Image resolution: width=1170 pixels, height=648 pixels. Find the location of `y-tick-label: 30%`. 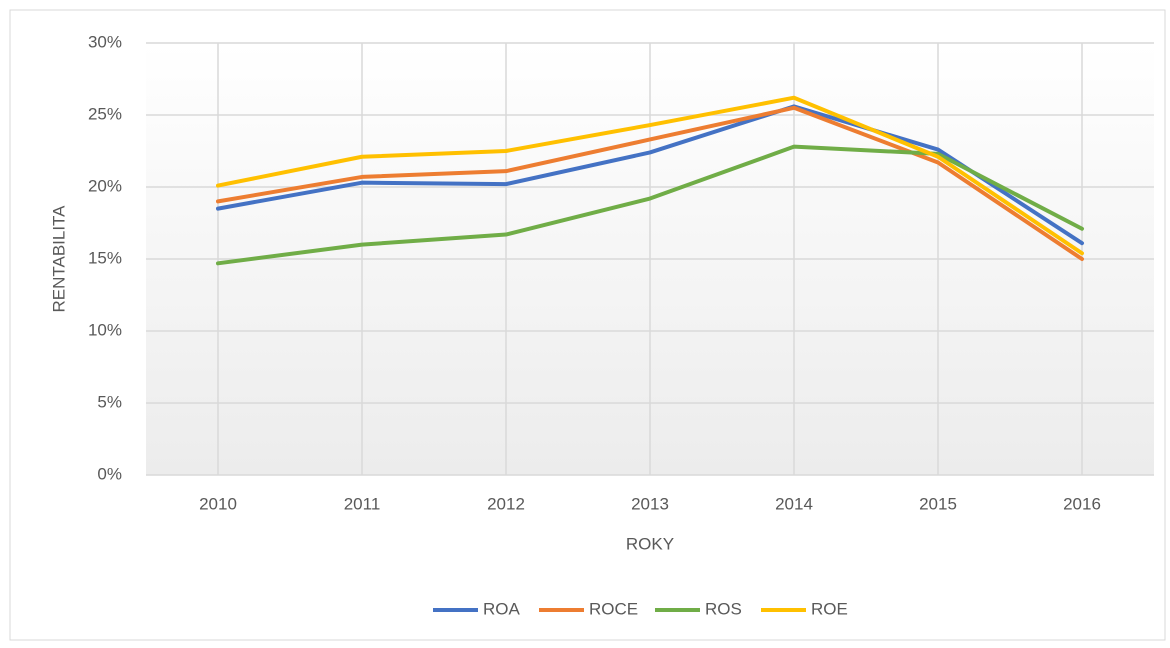

y-tick-label: 30% is located at coordinates (105, 41).